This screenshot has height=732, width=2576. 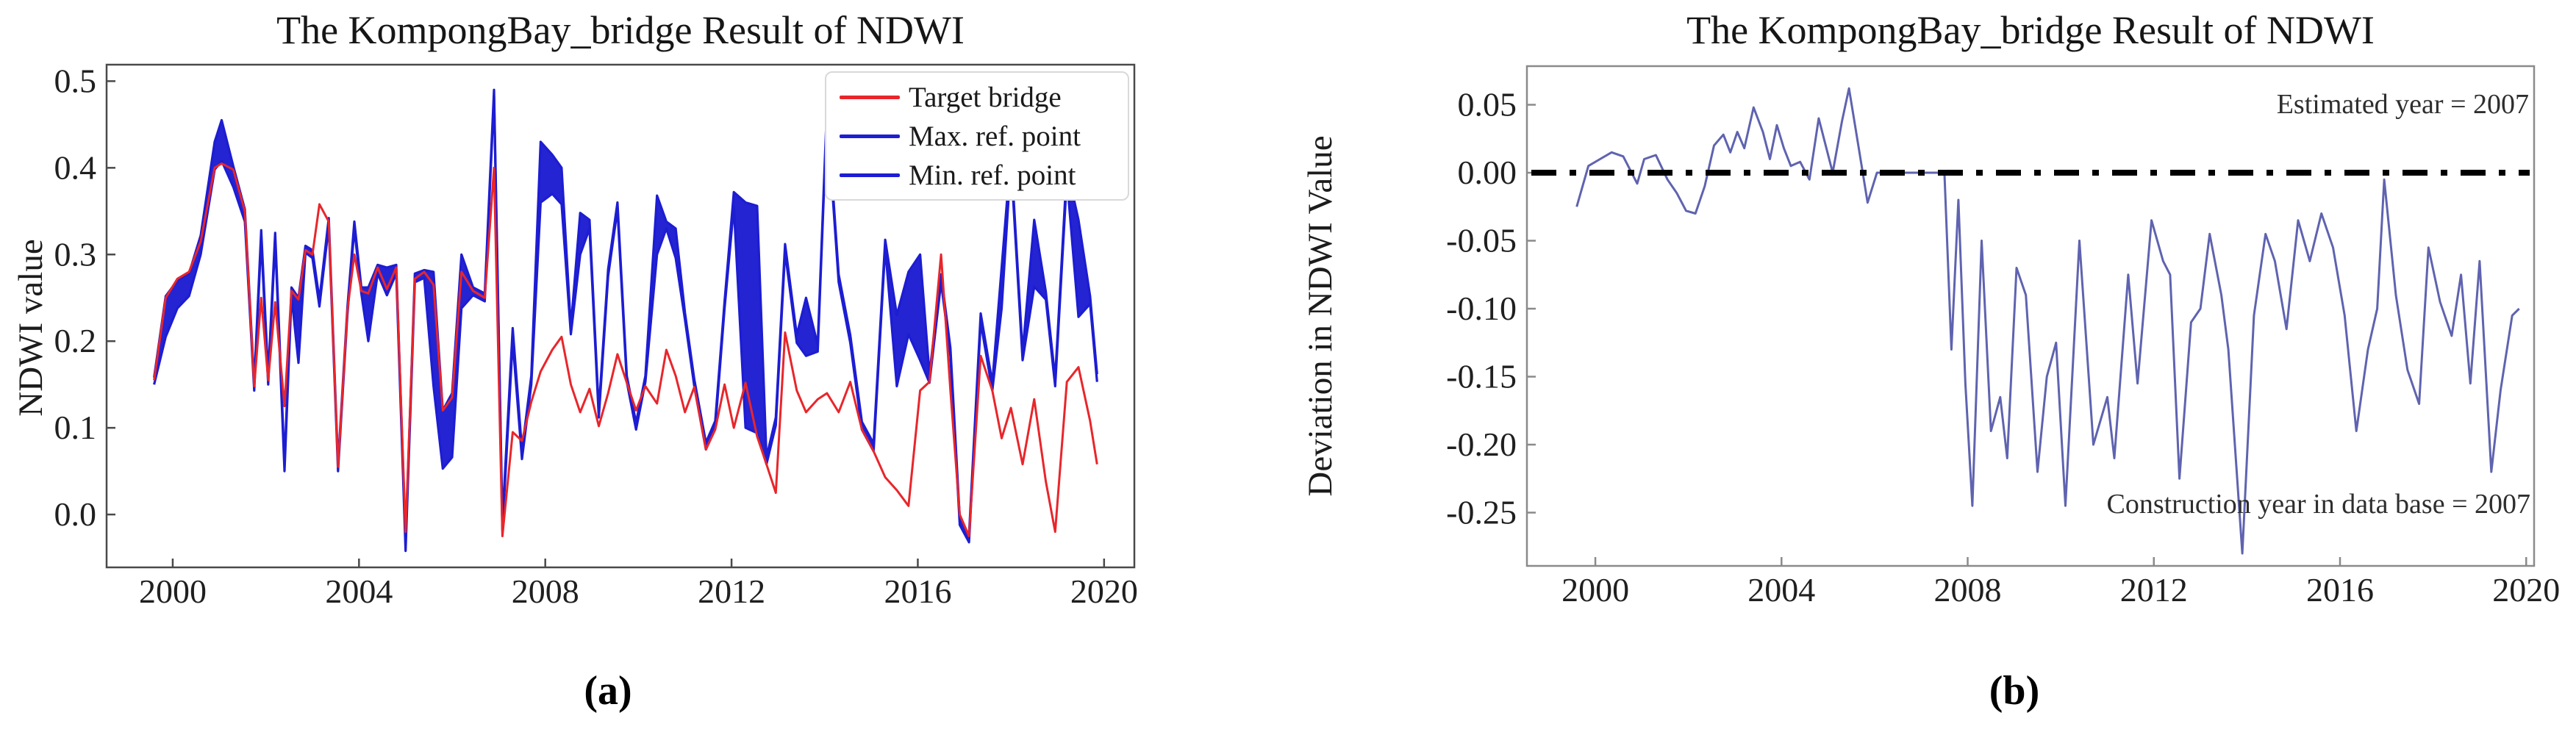 What do you see at coordinates (2030, 30) in the screenshot?
I see `chart-b-title: The KompongBay_bridge Result of NDWI` at bounding box center [2030, 30].